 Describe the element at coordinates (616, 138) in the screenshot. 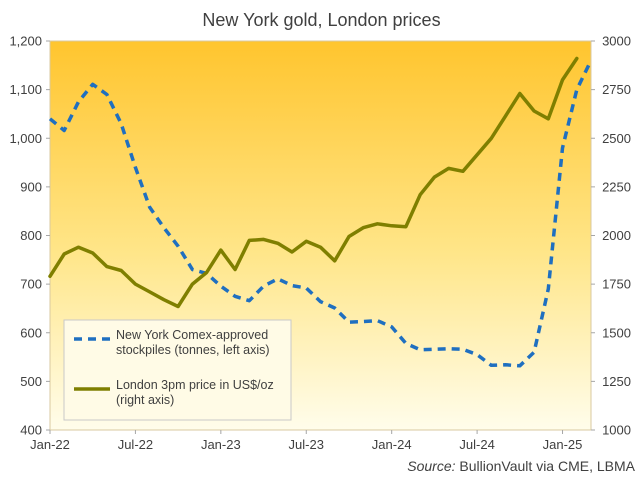

I see `right-axis-tick-label: 2500` at that location.